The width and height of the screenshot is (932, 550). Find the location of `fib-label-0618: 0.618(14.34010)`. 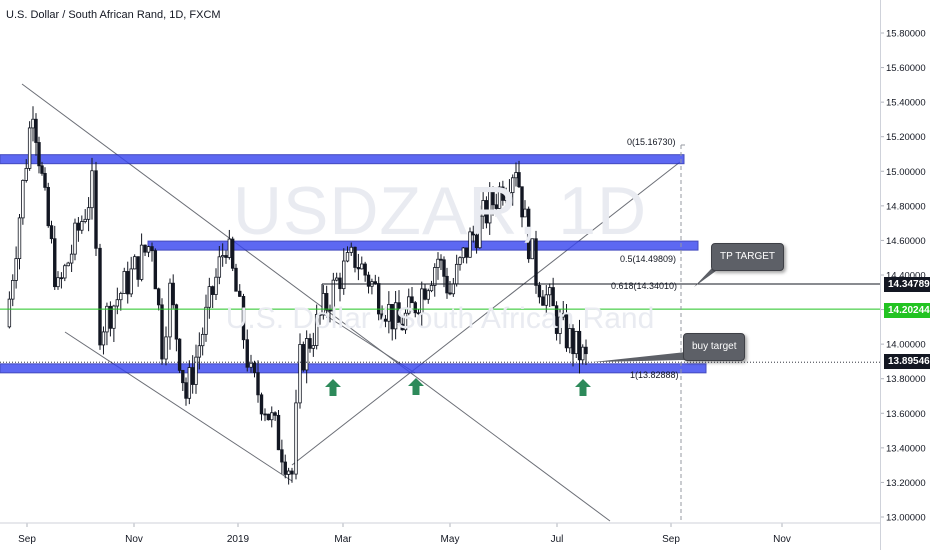

fib-label-0618: 0.618(14.34010) is located at coordinates (644, 286).